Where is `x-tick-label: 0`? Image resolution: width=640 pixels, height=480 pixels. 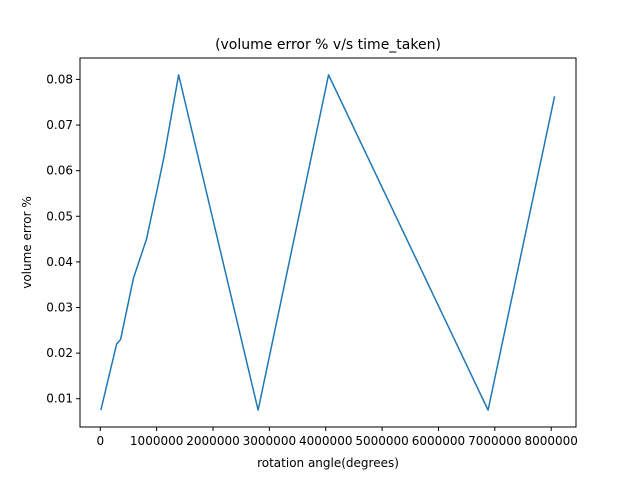 x-tick-label: 0 is located at coordinates (100, 441).